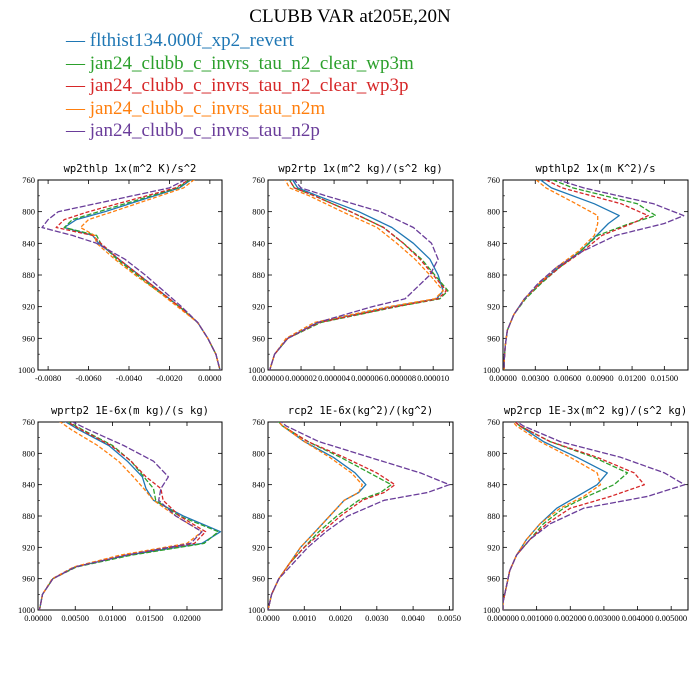  What do you see at coordinates (130, 169) in the screenshot?
I see `panel-title: wp2thlp 1x(m^2 K)/s^2` at bounding box center [130, 169].